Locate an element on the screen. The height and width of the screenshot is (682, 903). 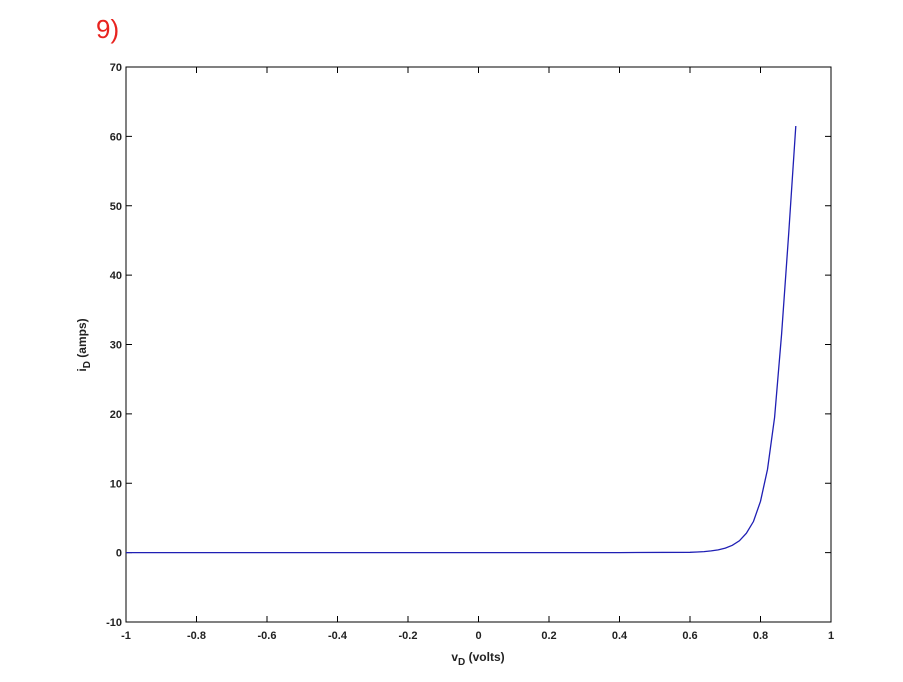
x-axis-label: vD (volts) is located at coordinates (477, 659).